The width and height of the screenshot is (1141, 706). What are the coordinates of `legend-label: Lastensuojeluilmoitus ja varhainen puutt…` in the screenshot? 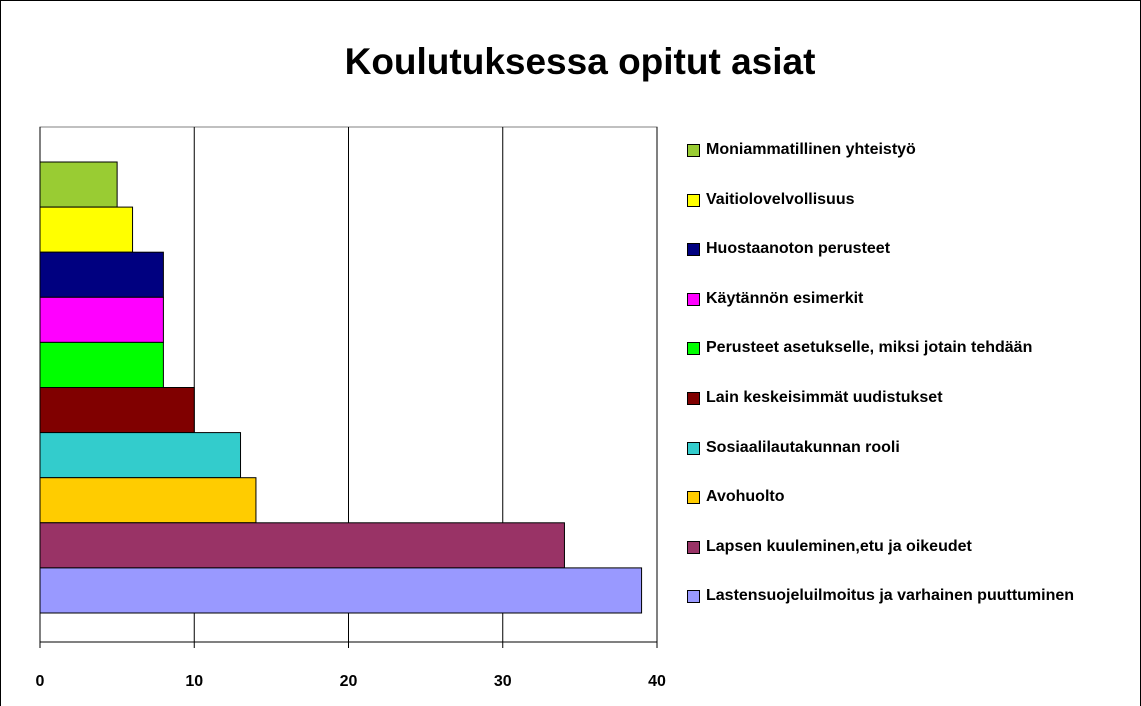 It's located at (890, 596).